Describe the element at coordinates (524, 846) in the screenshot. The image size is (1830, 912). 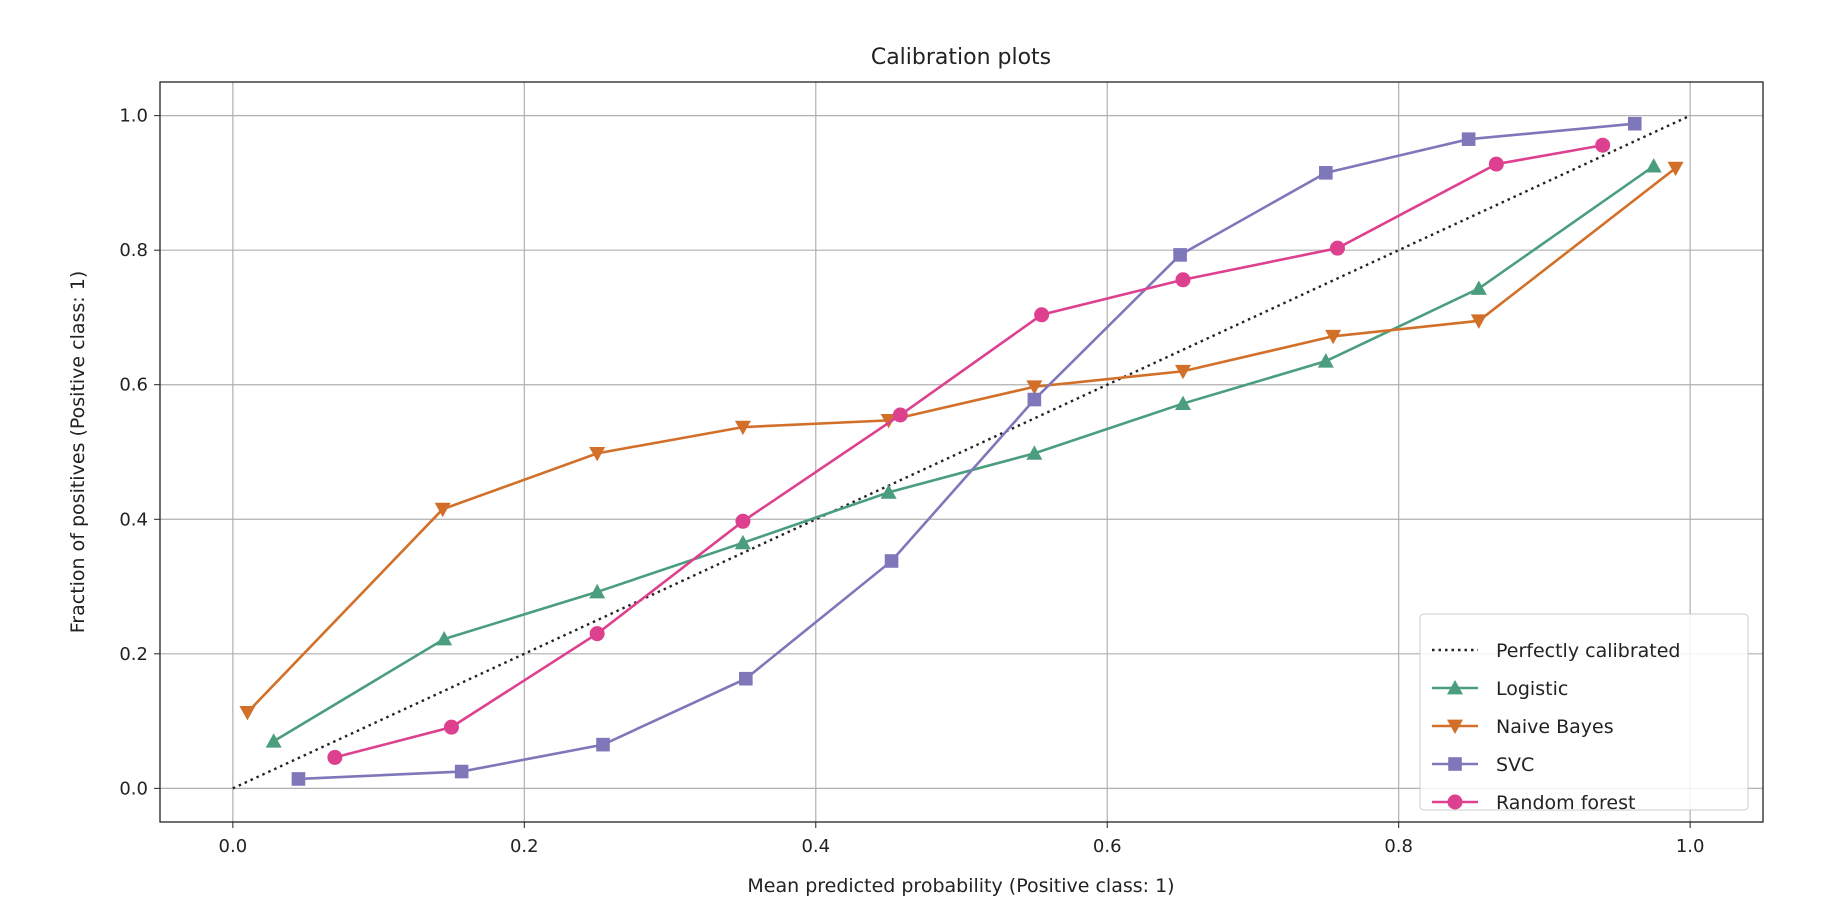
I see `x-tick-label: 0.2` at that location.